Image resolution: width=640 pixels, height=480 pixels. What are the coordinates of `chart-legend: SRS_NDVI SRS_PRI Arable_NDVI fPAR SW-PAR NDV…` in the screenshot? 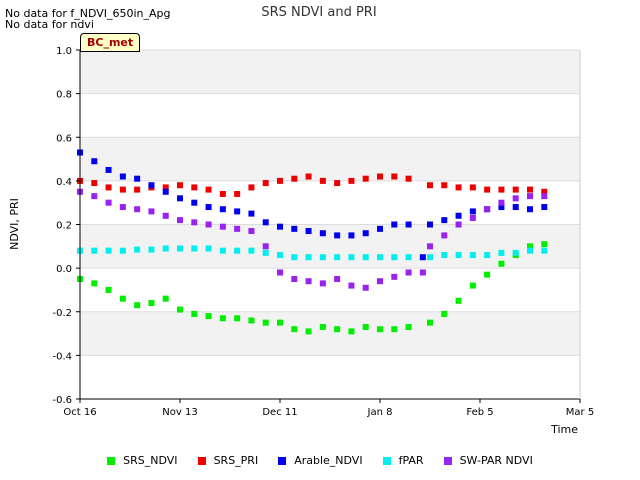 It's located at (320, 460).